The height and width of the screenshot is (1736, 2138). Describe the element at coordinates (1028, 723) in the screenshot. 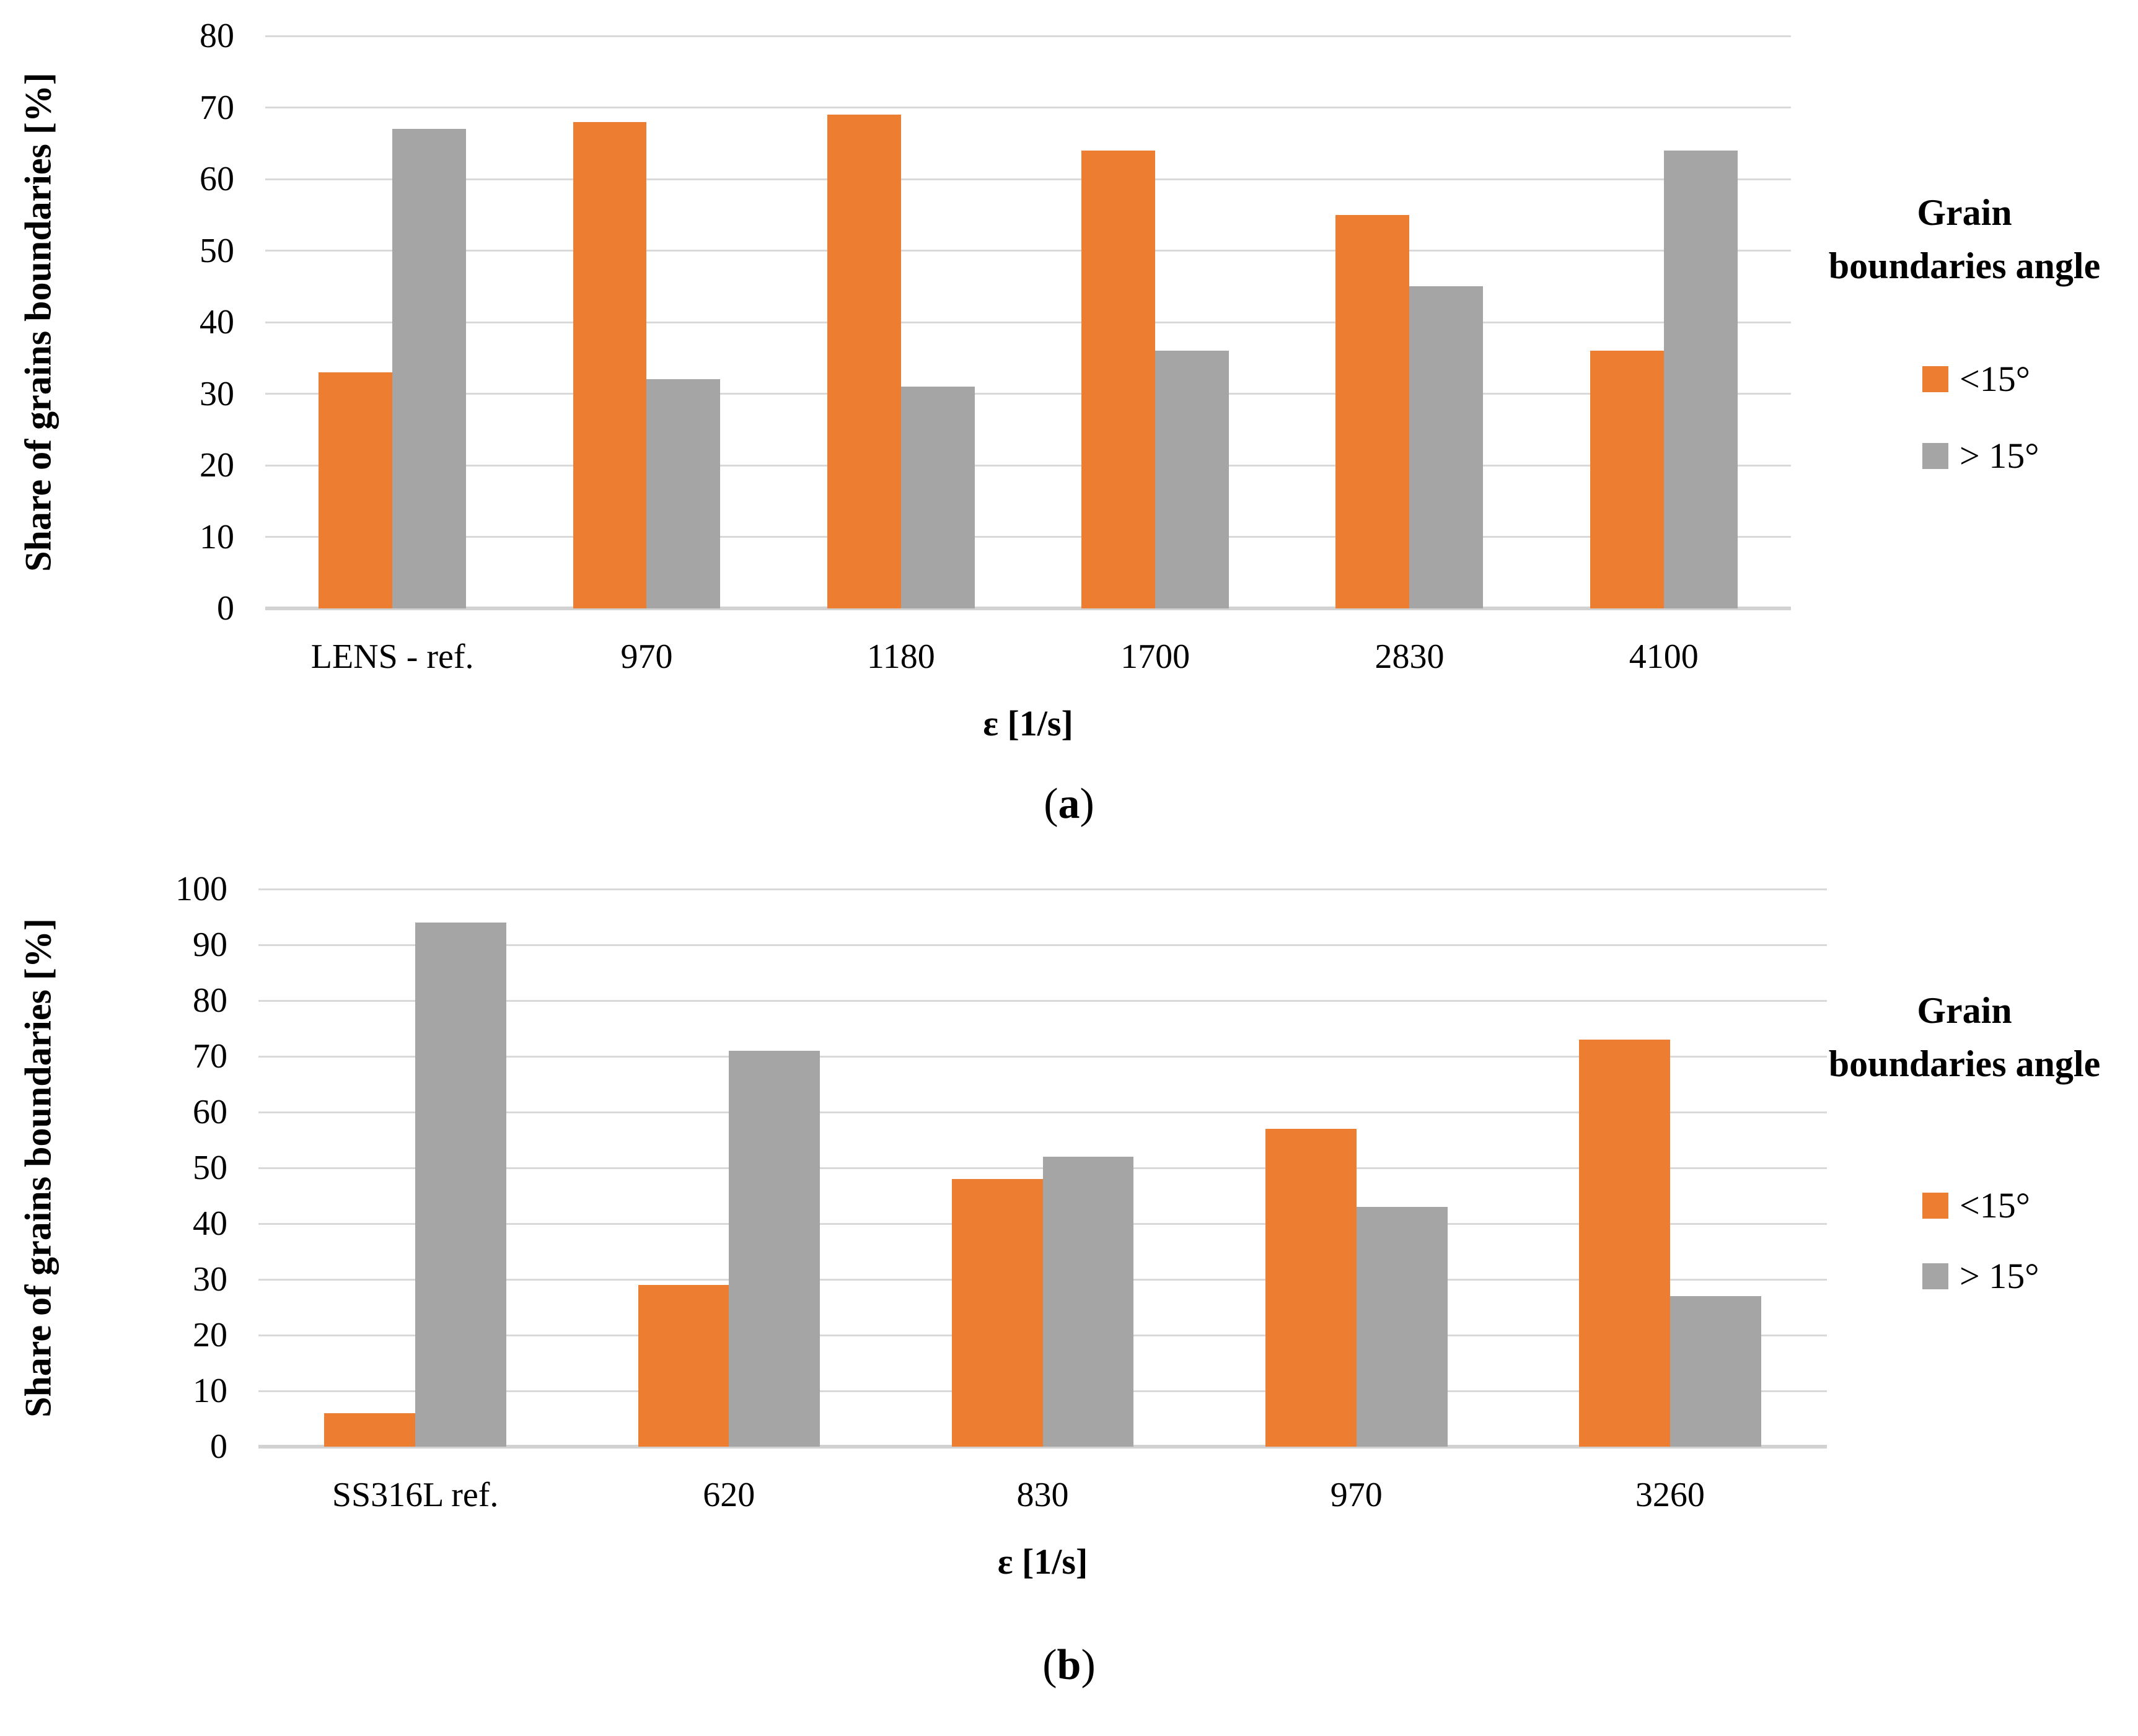

I see `x-axis-title: ε [1/s]` at that location.